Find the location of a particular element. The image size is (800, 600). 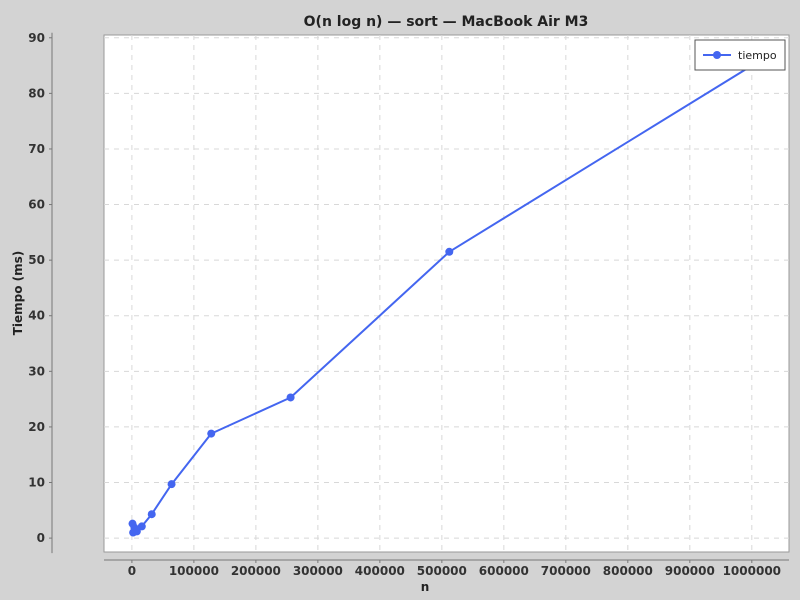

legend-marker is located at coordinates (717, 55).